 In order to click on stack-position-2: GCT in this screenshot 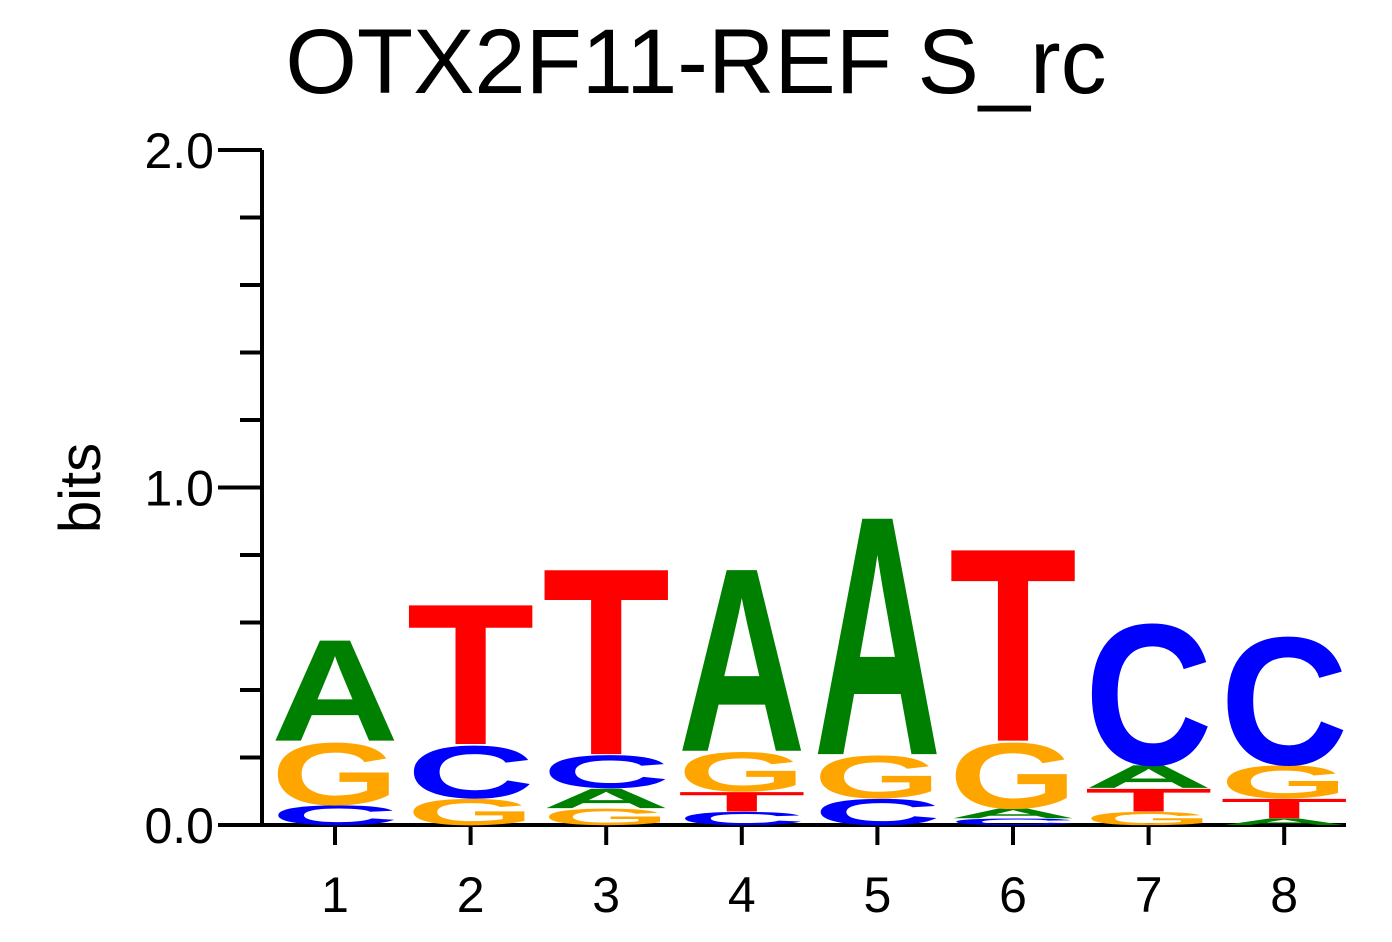, I will do `click(471, 698)`.